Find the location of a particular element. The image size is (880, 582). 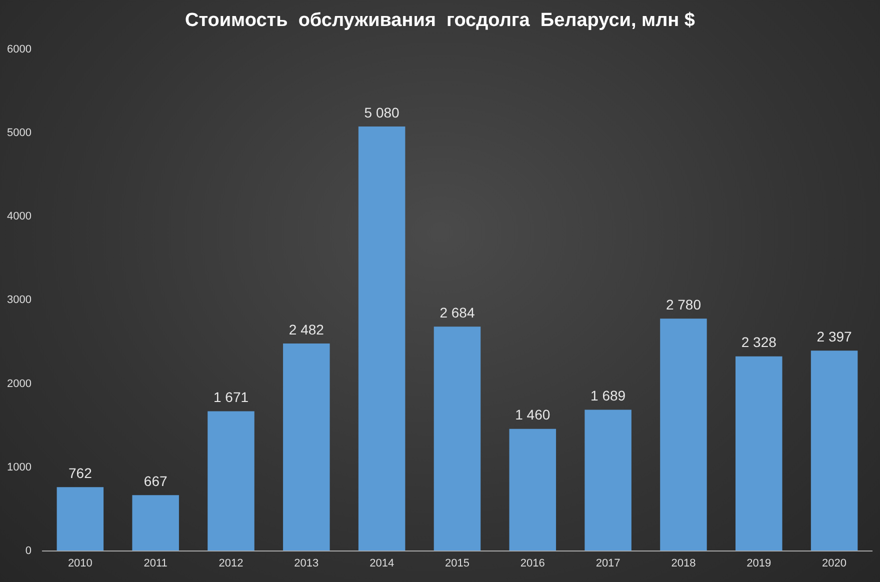

x-tick-label: 2013 is located at coordinates (306, 563).